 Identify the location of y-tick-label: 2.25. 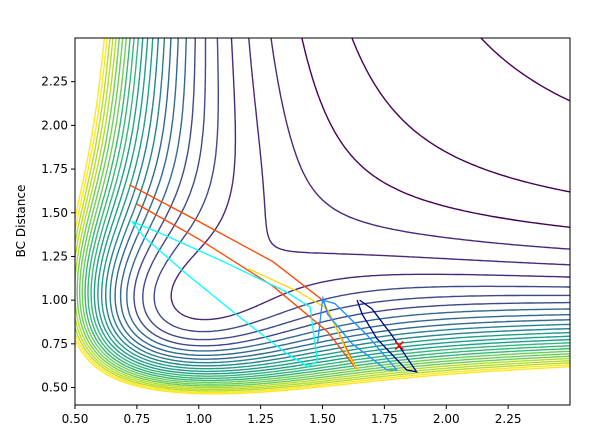
(54, 82).